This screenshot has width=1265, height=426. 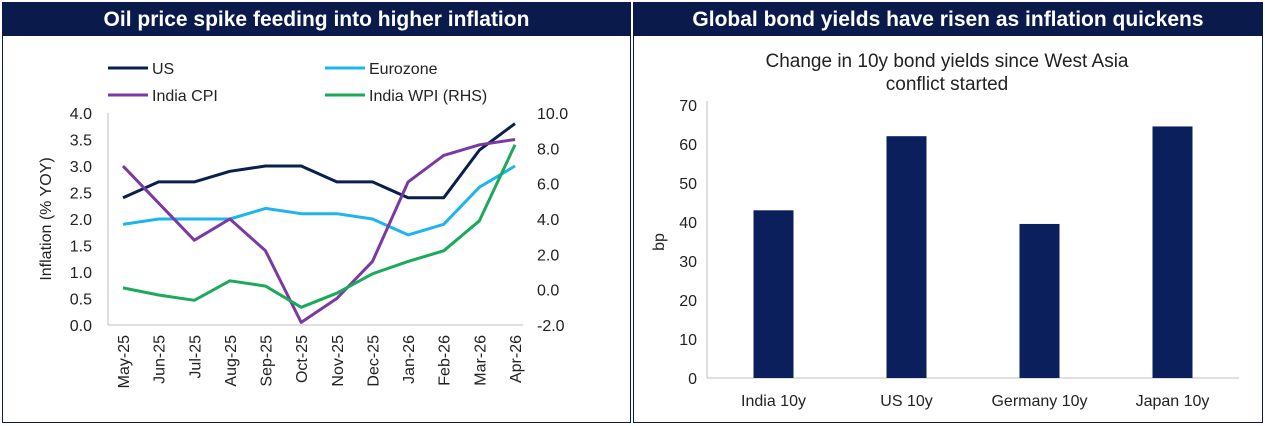 I want to click on x-tick-label: Jun-25, so click(x=160, y=359).